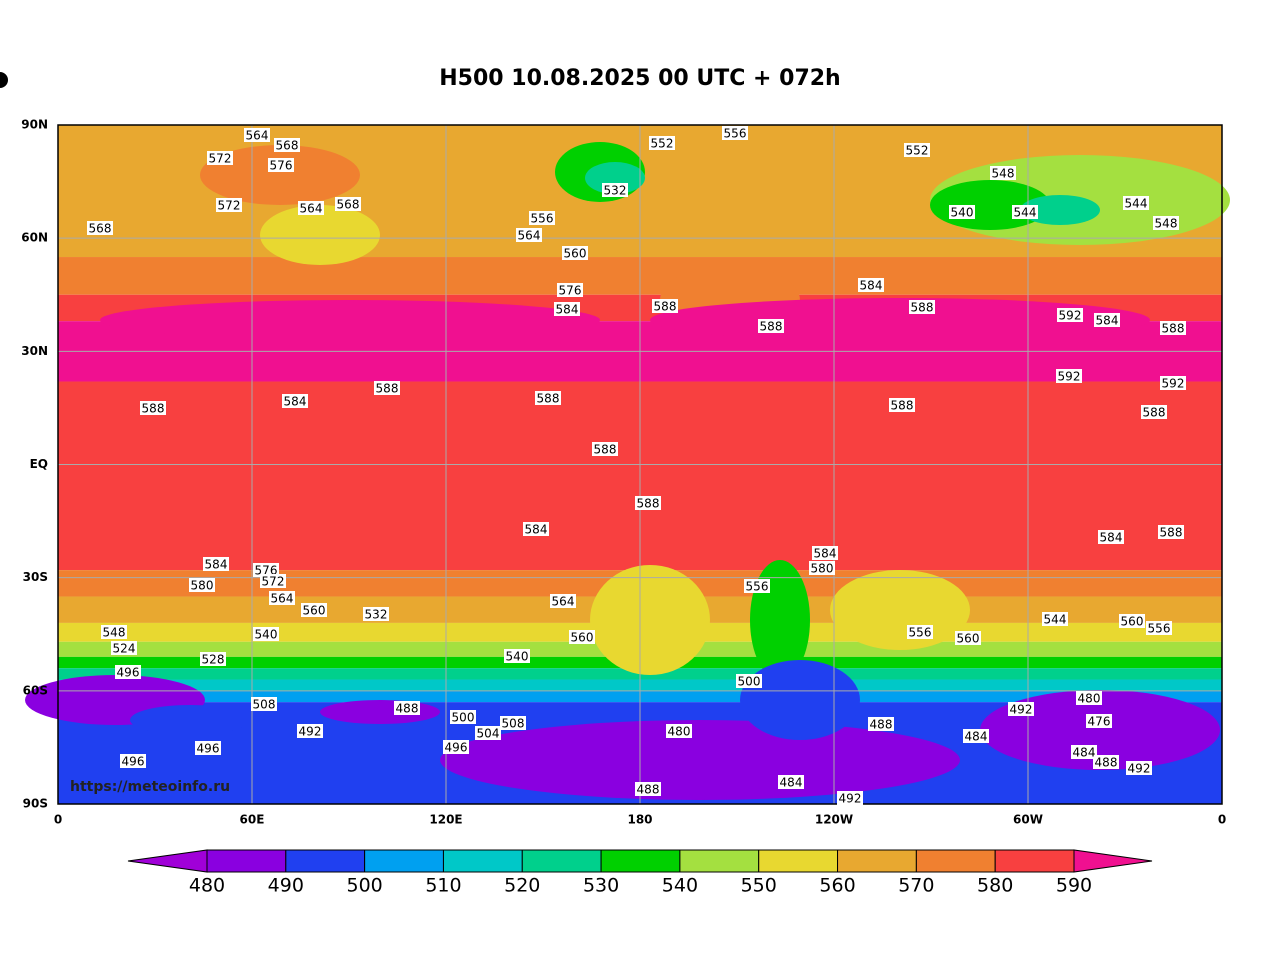 The height and width of the screenshot is (967, 1281). I want to click on contour-label: 544, so click(1055, 620).